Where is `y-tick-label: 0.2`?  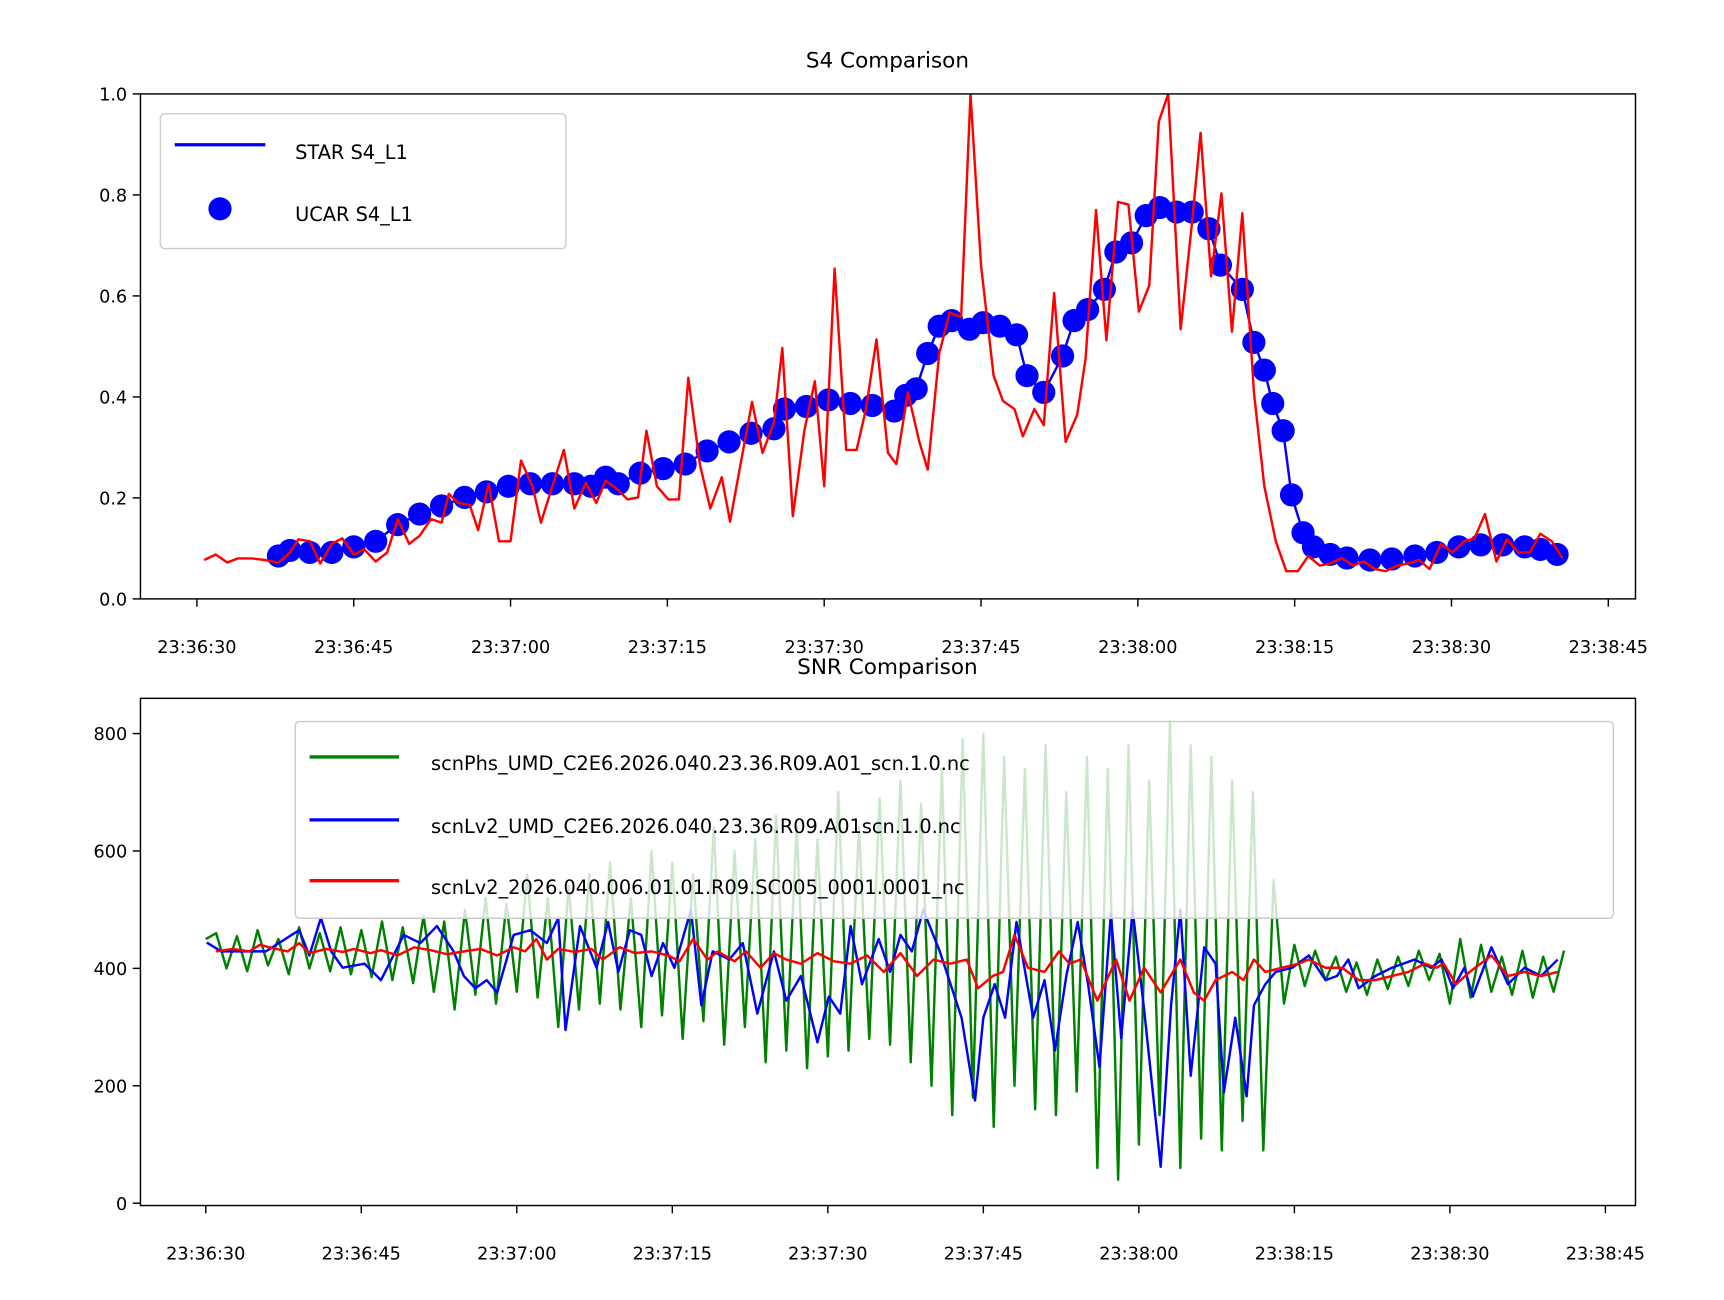
y-tick-label: 0.2 is located at coordinates (113, 500).